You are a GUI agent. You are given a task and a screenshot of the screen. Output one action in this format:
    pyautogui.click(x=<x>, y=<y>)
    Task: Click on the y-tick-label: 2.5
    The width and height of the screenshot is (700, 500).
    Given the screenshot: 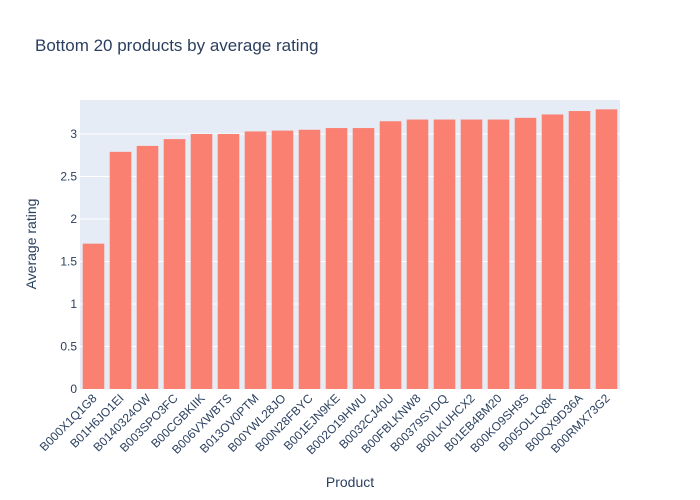 What is the action you would take?
    pyautogui.click(x=68, y=177)
    